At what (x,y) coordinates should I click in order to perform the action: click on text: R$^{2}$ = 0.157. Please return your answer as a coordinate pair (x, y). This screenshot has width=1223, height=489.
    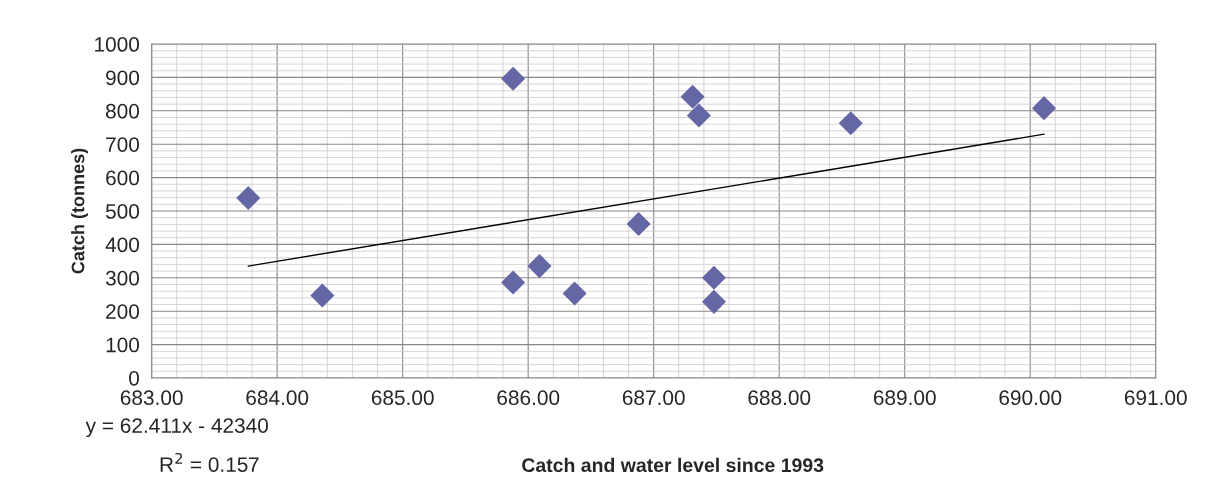
    Looking at the image, I should click on (209, 462).